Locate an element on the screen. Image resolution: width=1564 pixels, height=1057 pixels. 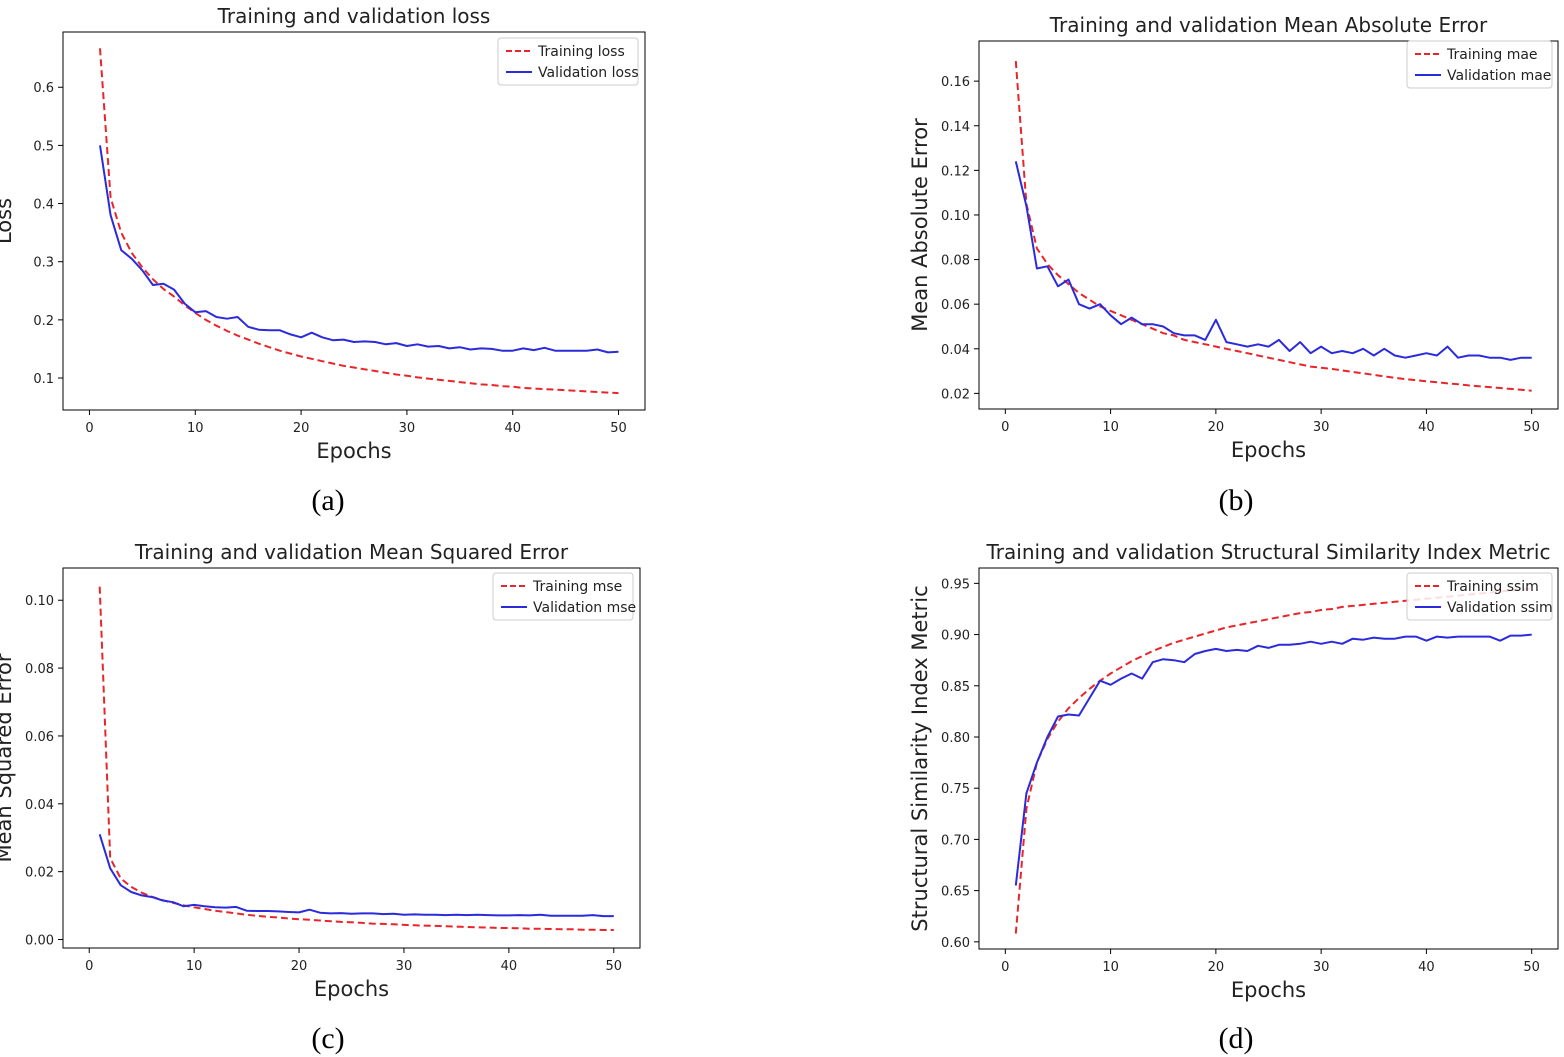
series-line-validation-ssim is located at coordinates (1273, 759).